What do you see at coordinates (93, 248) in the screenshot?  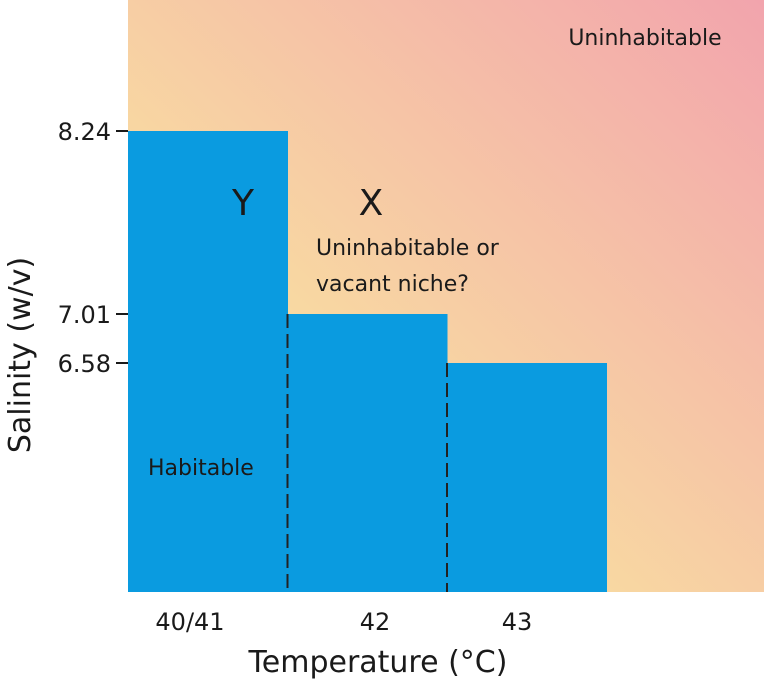 I see `y-ticks-group: 8.24 7.01 6.58` at bounding box center [93, 248].